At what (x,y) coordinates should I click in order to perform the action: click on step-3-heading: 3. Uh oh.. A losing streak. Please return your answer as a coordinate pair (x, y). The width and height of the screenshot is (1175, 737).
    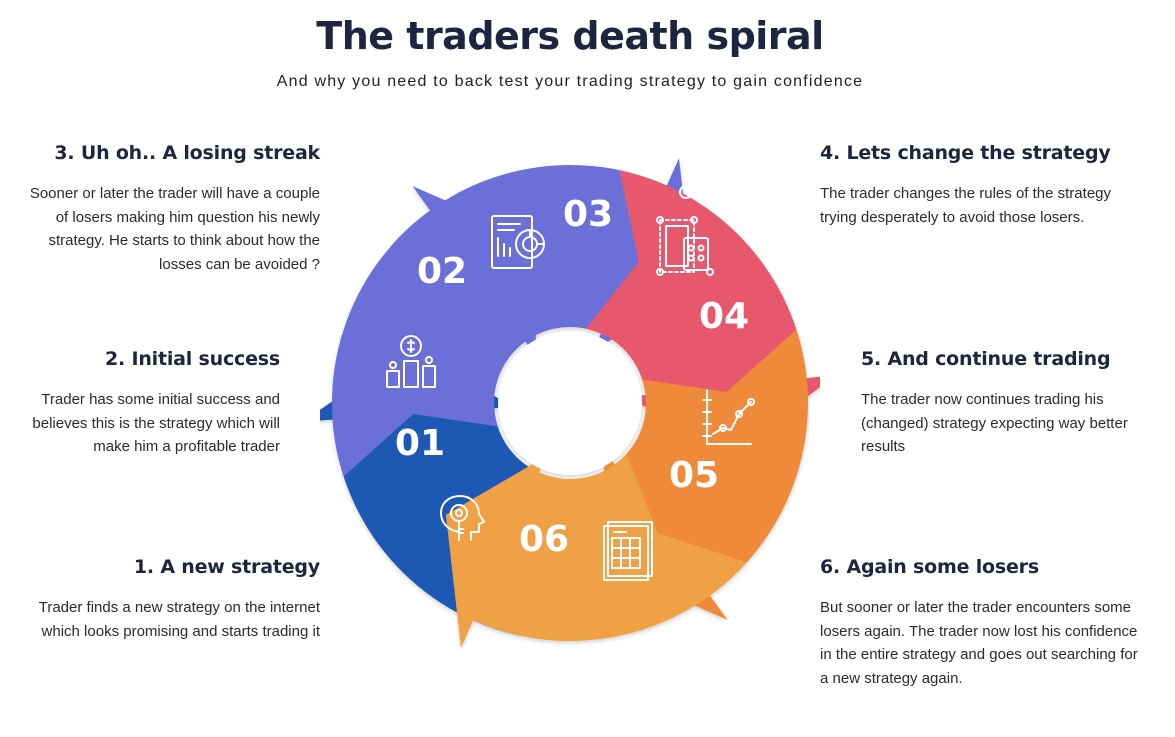
    Looking at the image, I should click on (187, 153).